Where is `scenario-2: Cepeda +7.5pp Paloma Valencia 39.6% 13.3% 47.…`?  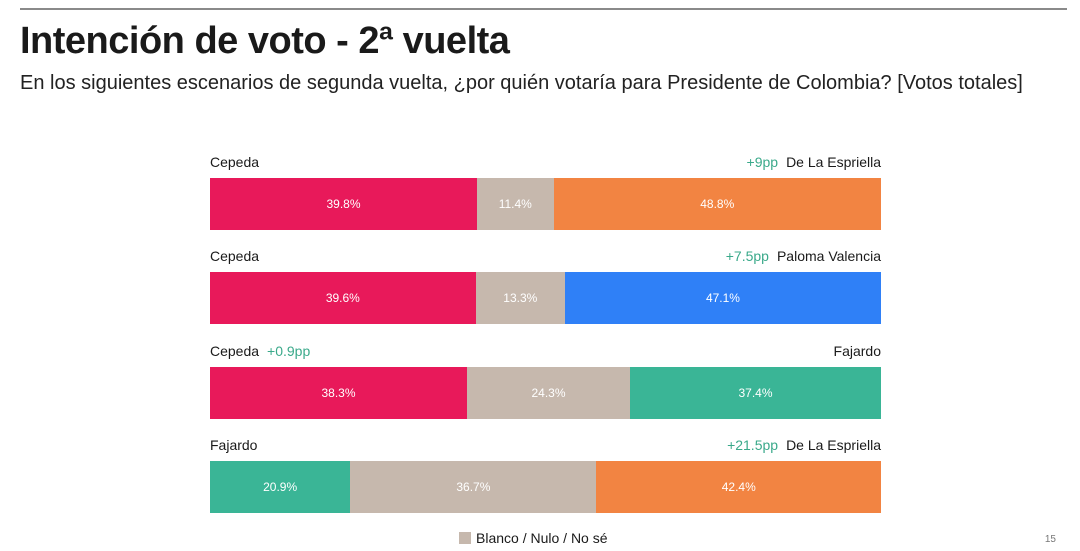 scenario-2: Cepeda +7.5pp Paloma Valencia 39.6% 13.3% 47.… is located at coordinates (545, 286).